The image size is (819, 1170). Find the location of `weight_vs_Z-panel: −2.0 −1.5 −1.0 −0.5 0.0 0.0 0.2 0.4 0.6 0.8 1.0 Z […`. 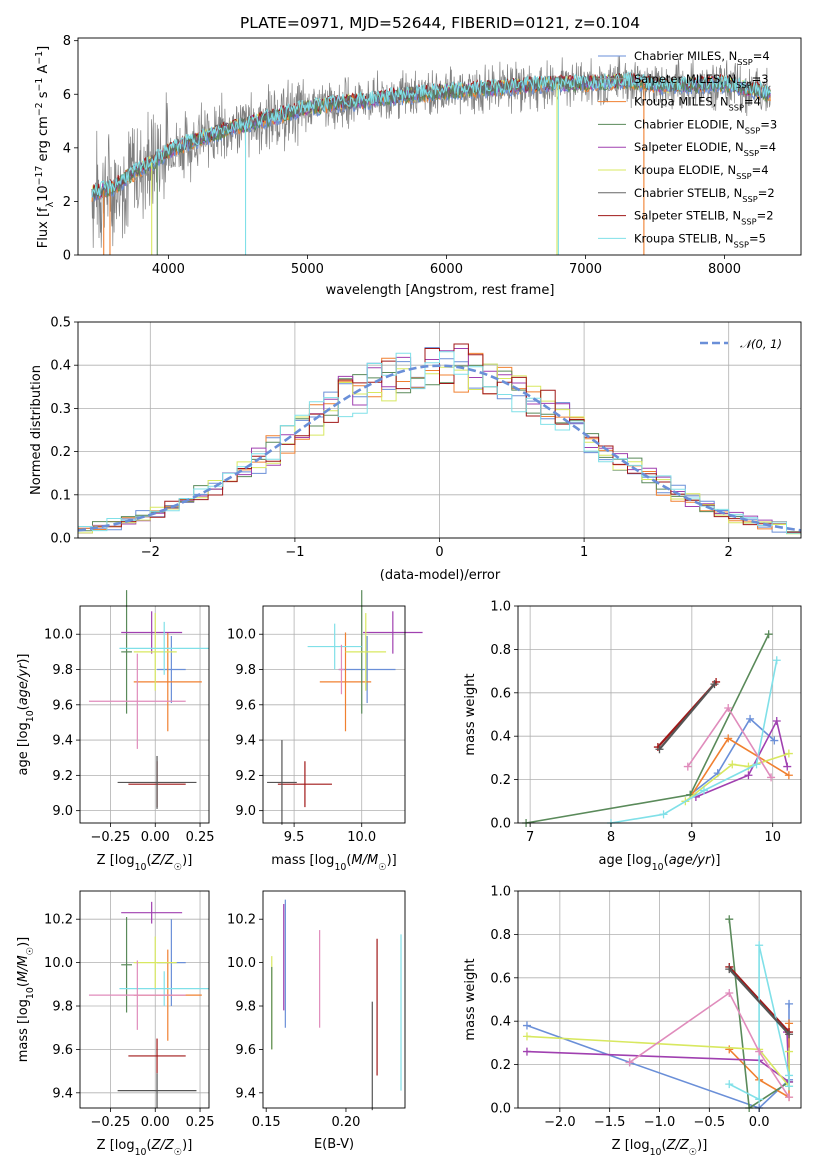

weight_vs_Z-panel: −2.0 −1.5 −1.0 −0.5 0.0 0.0 0.2 0.4 0.6 0.8 1.0 Z [… is located at coordinates (632, 1021).